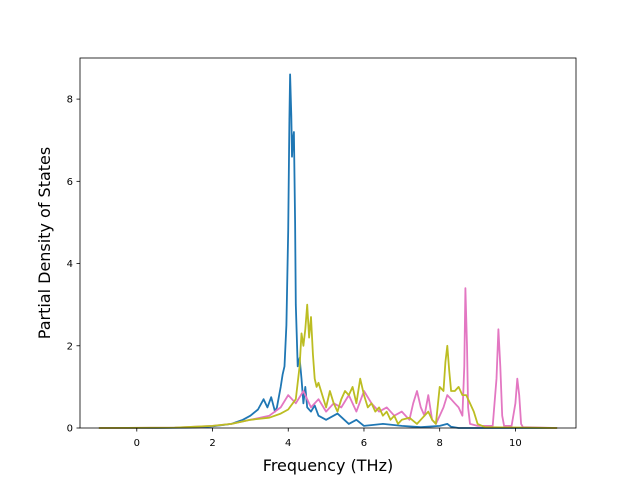 The width and height of the screenshot is (640, 480). I want to click on x-tick-label: 6, so click(364, 443).